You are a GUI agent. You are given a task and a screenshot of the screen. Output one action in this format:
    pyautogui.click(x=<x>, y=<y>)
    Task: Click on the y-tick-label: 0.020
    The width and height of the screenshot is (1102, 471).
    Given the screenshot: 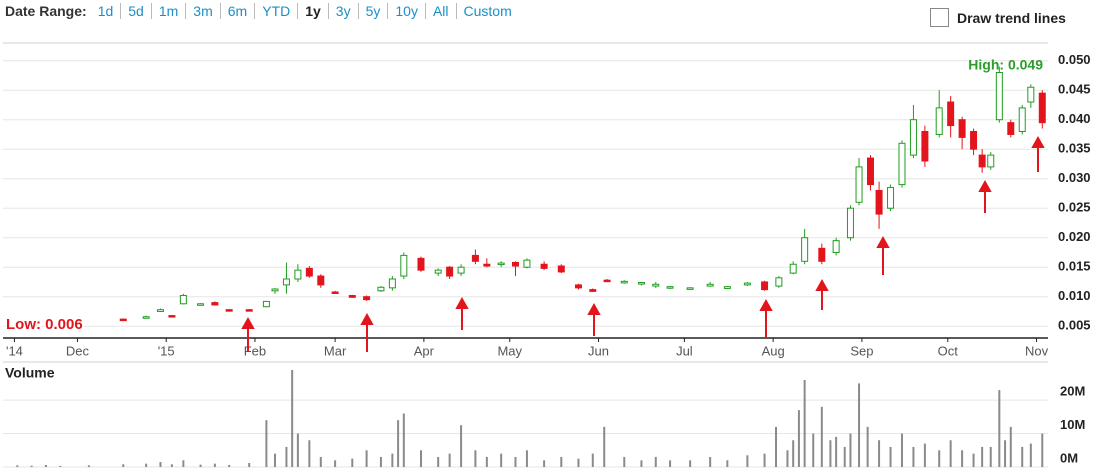 What is the action you would take?
    pyautogui.click(x=1074, y=236)
    